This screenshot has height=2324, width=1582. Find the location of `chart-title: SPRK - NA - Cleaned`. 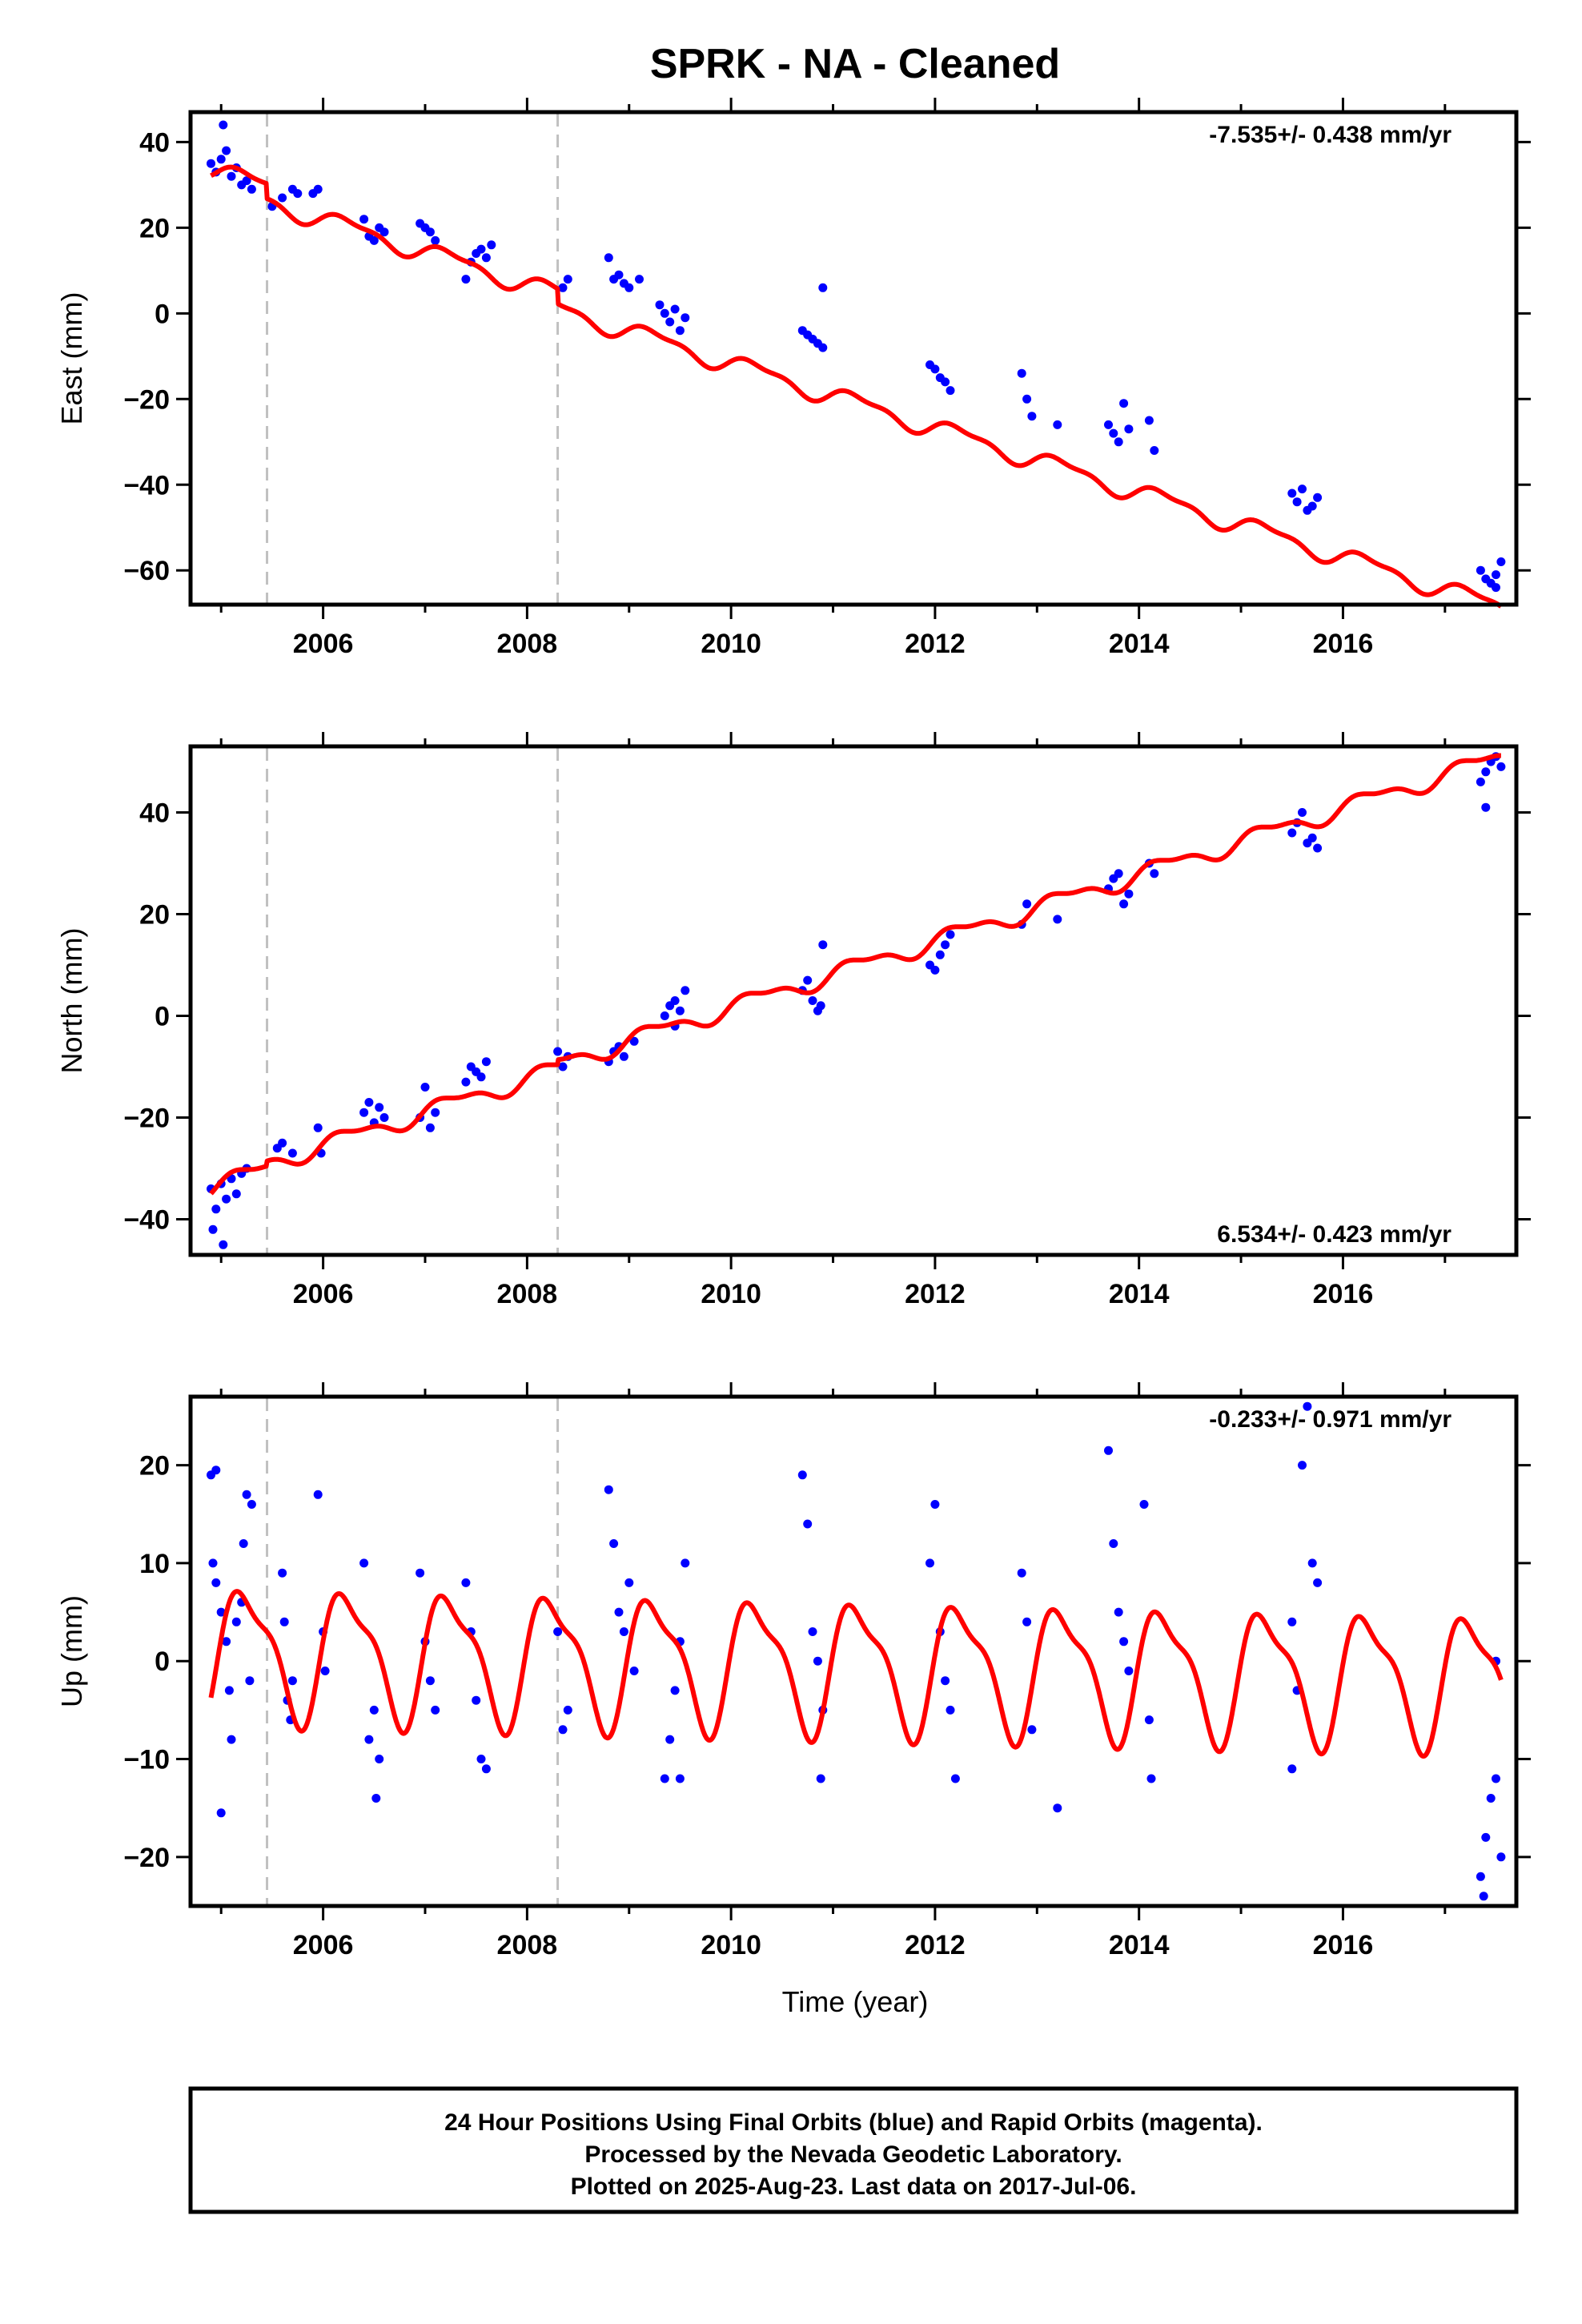

chart-title: SPRK - NA - Cleaned is located at coordinates (855, 64).